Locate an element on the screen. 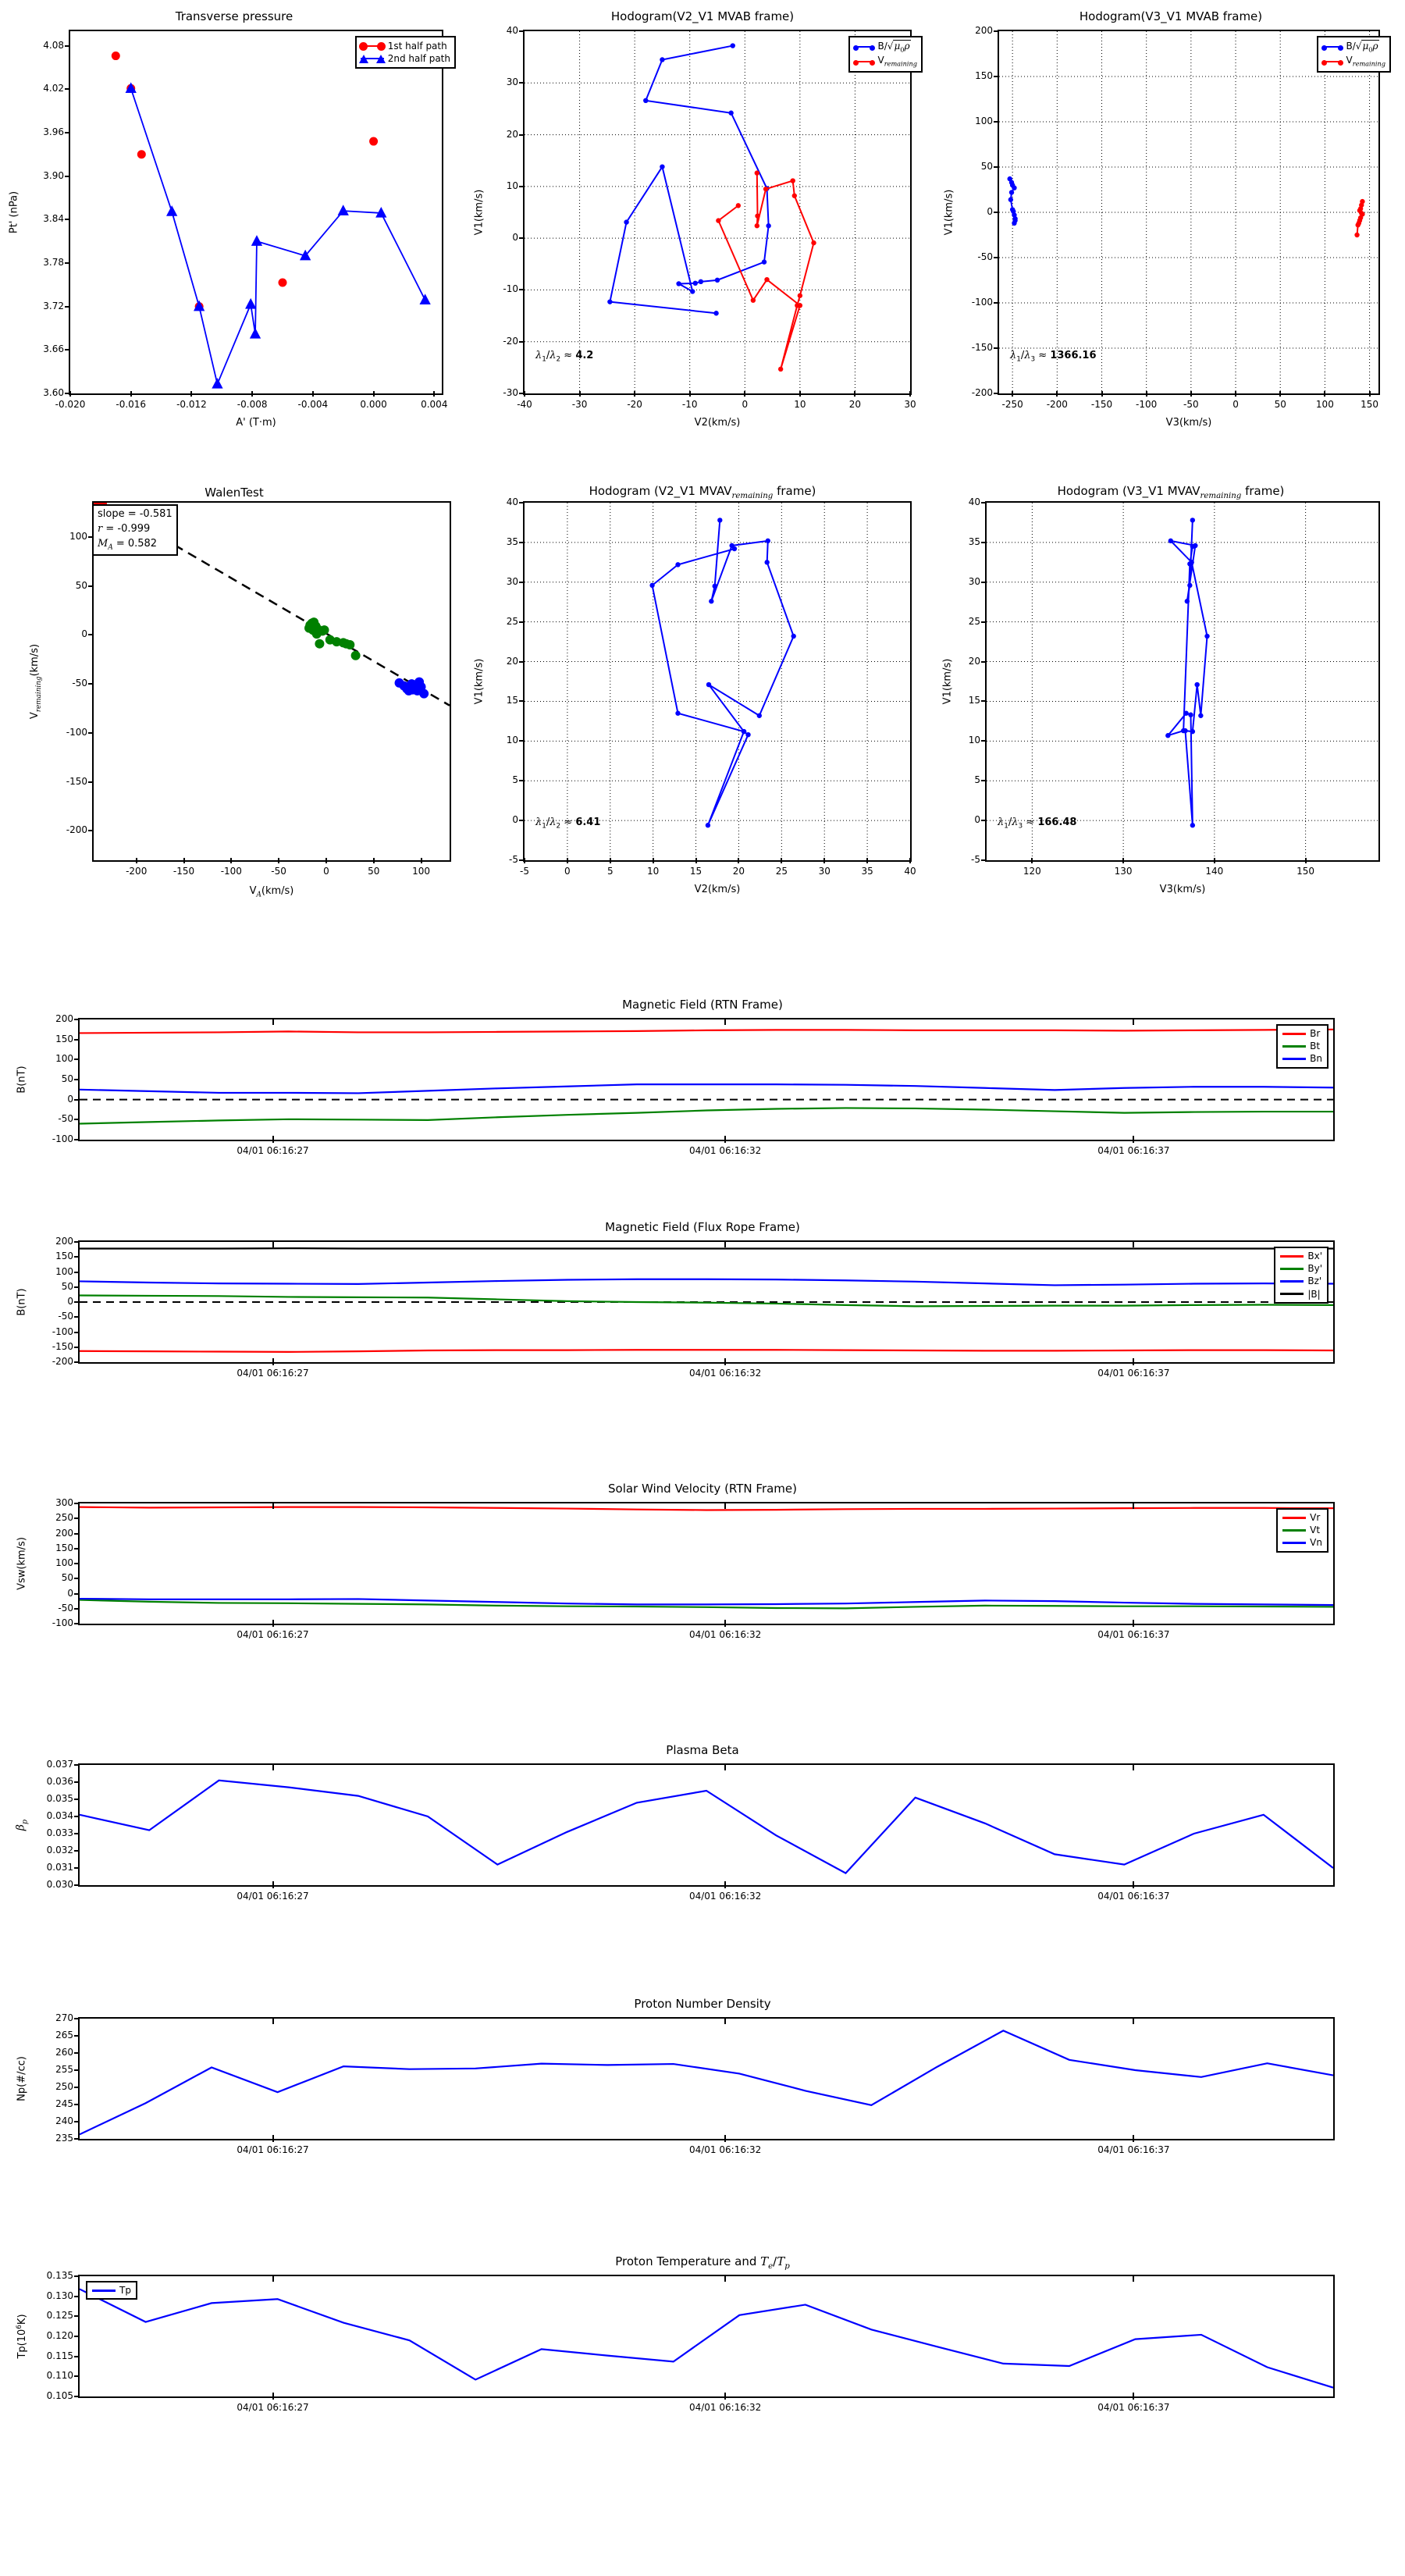  plot-area: Br Bt Bn is located at coordinates (707, 1079).